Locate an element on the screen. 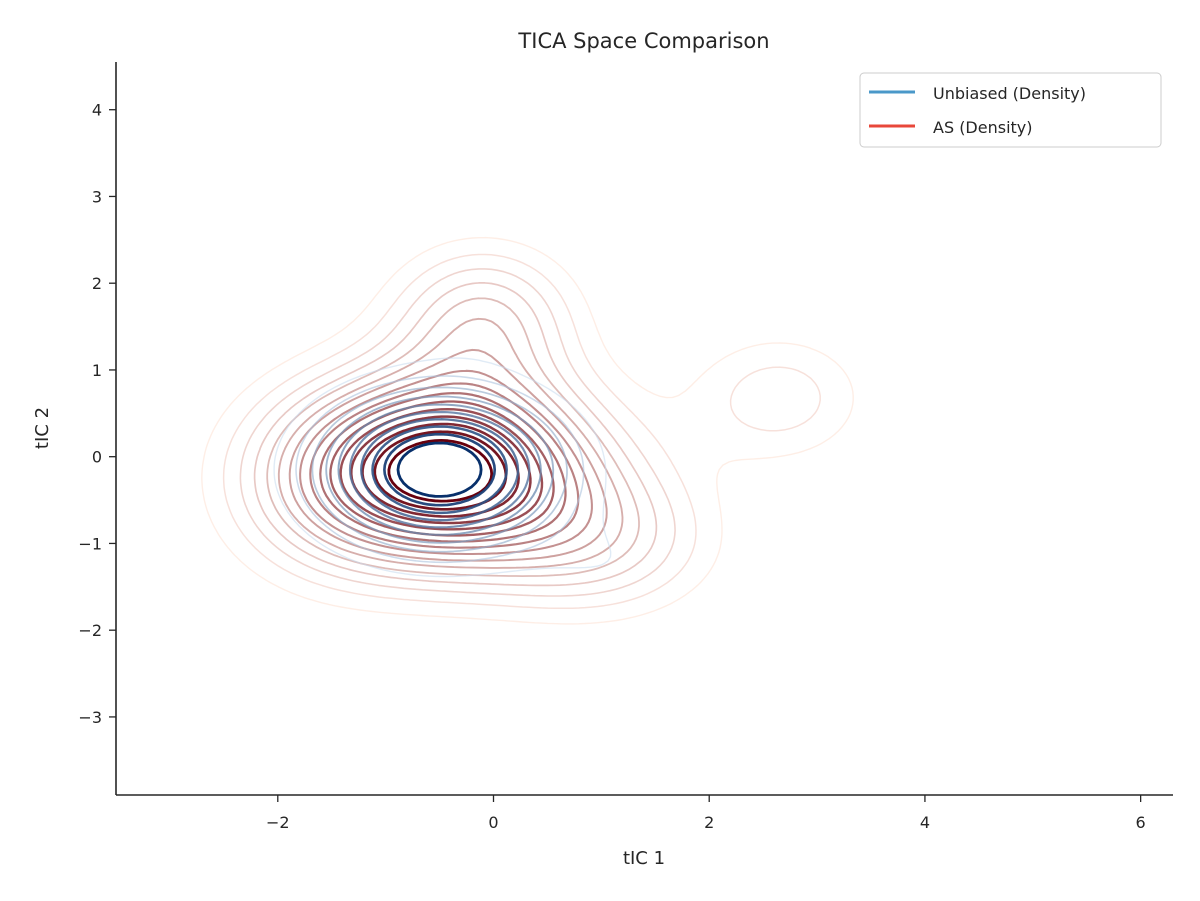  x-tick-label: 4 is located at coordinates (925, 822).